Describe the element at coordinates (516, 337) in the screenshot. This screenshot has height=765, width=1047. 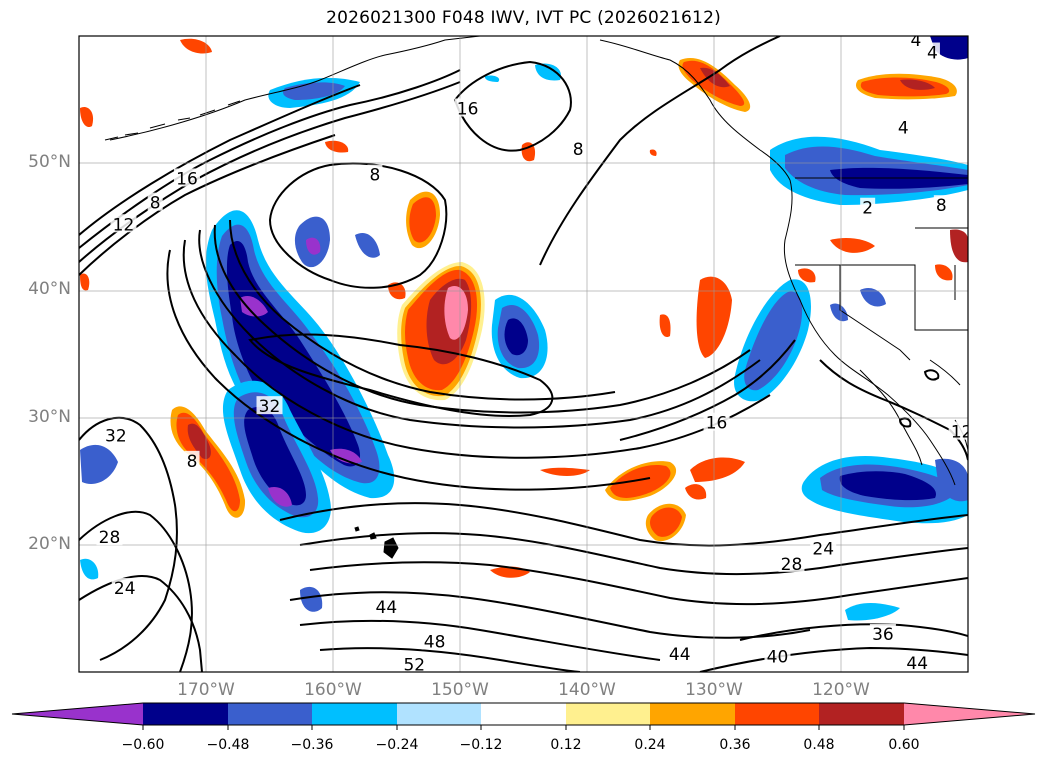
I see `anomaly-neg-central` at that location.